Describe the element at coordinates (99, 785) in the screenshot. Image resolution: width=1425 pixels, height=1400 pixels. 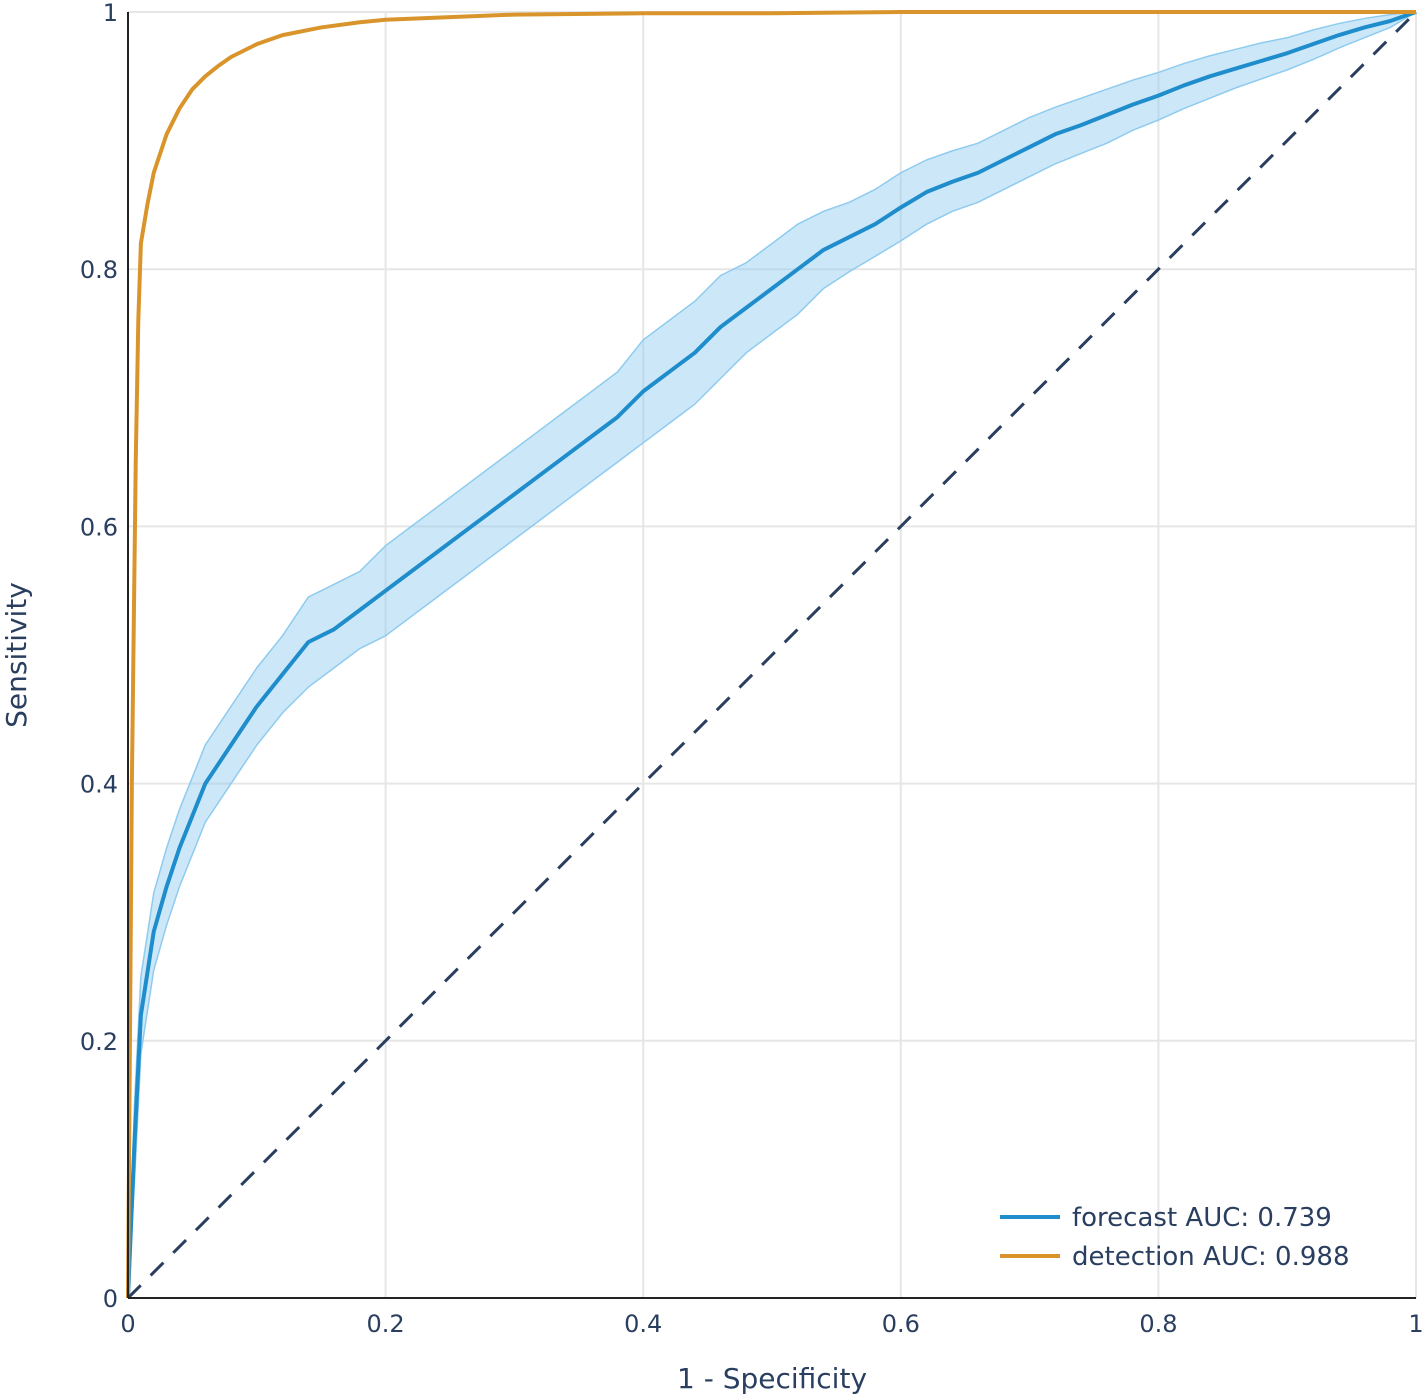
I see `y-tick-label: 0.4` at that location.